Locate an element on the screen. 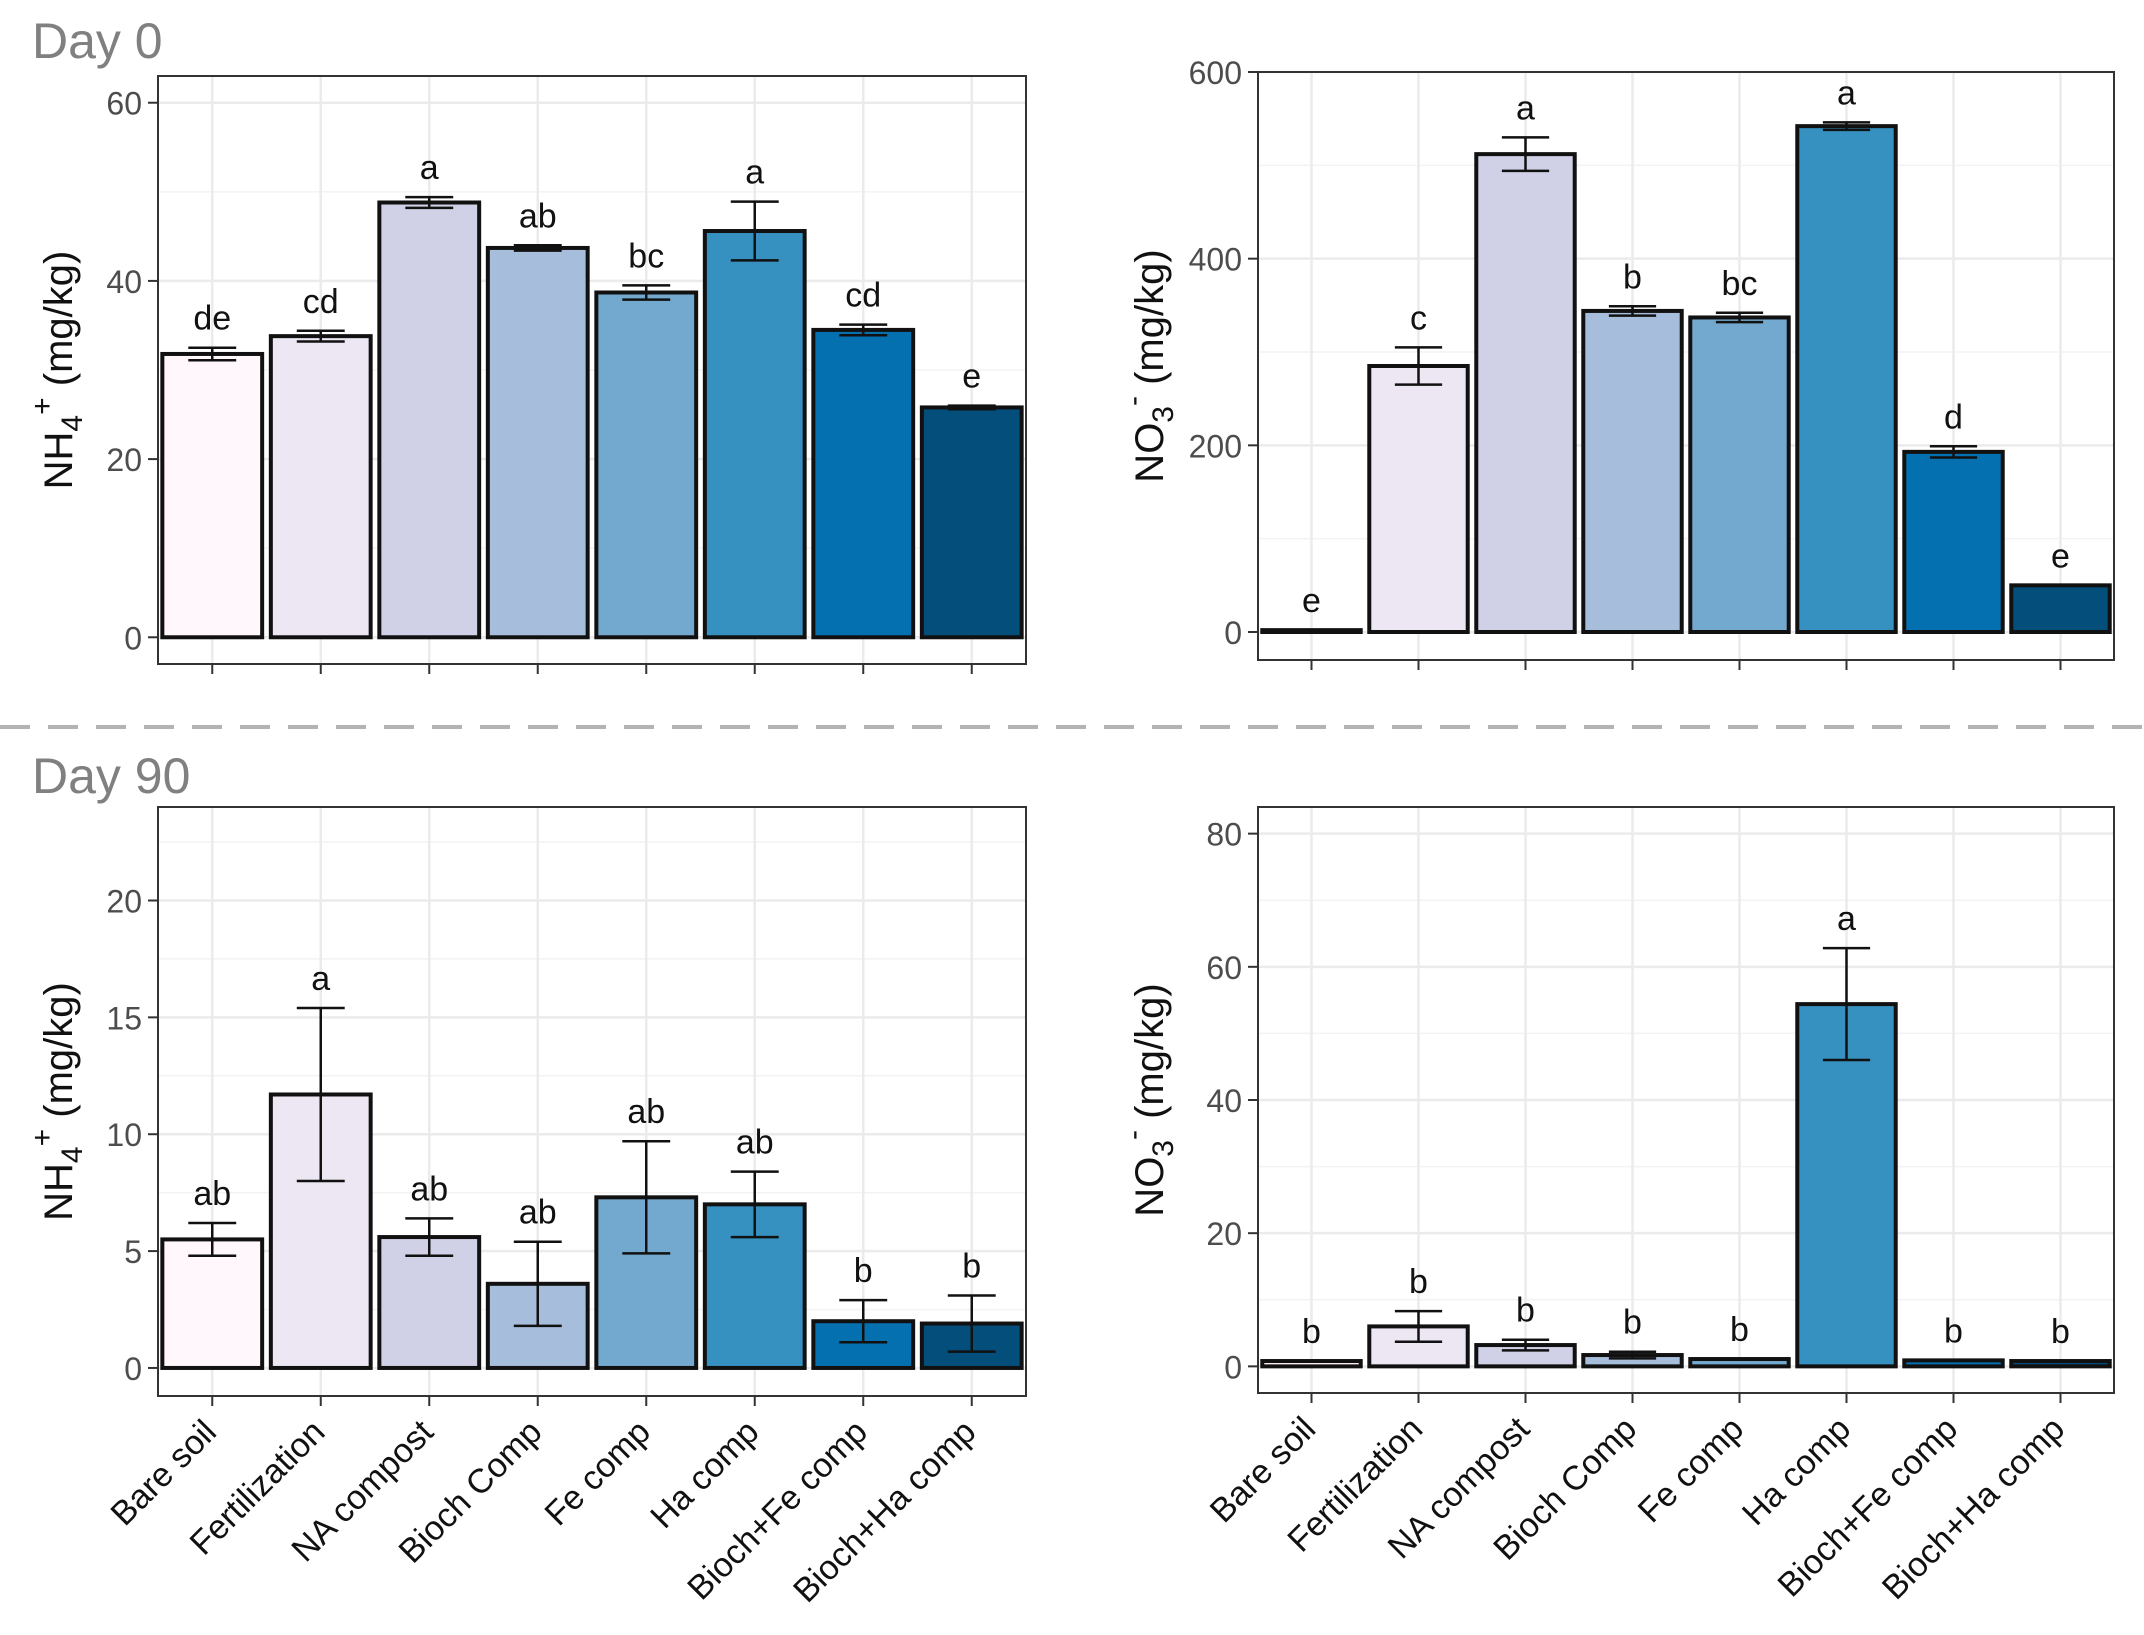 This screenshot has height=1635, width=2144. y-tick-label: 600 is located at coordinates (1215, 73).